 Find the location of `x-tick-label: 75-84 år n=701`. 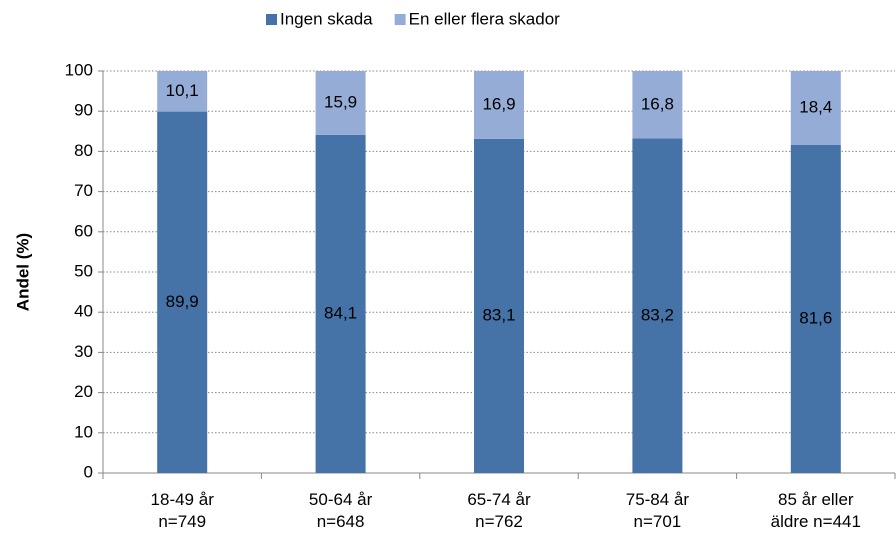

x-tick-label: 75-84 år n=701 is located at coordinates (658, 510).